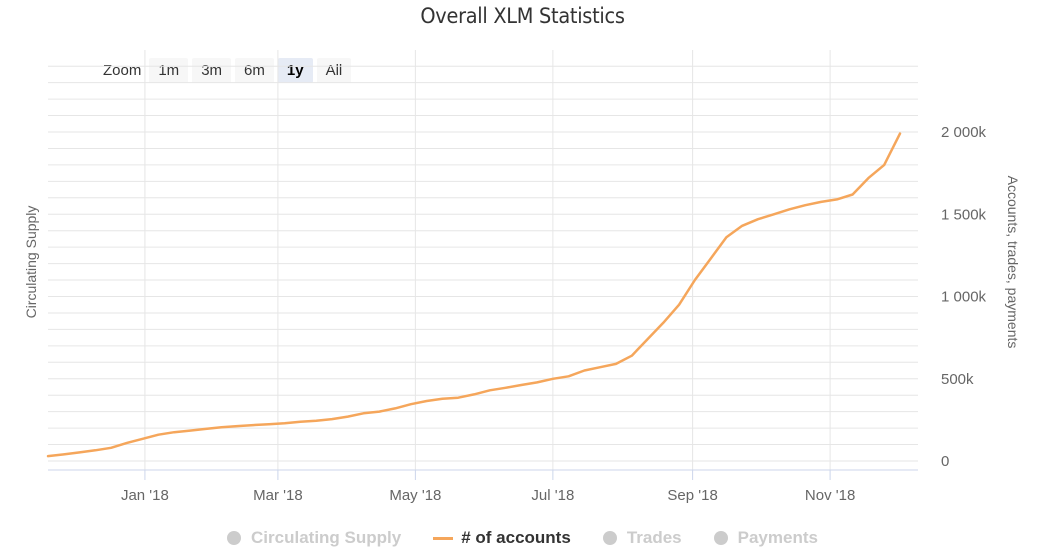 The height and width of the screenshot is (554, 1045). I want to click on y-tick-label: 500k, so click(957, 379).